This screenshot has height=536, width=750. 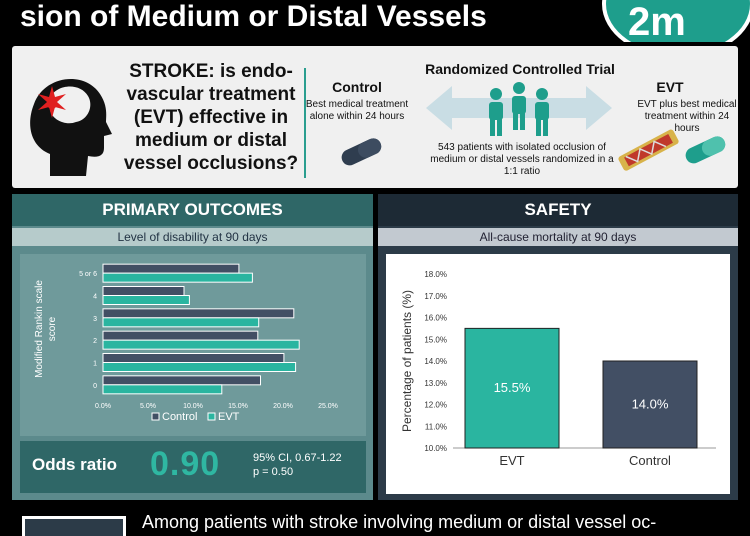 I want to click on conclusion-icon-box, so click(x=74, y=526).